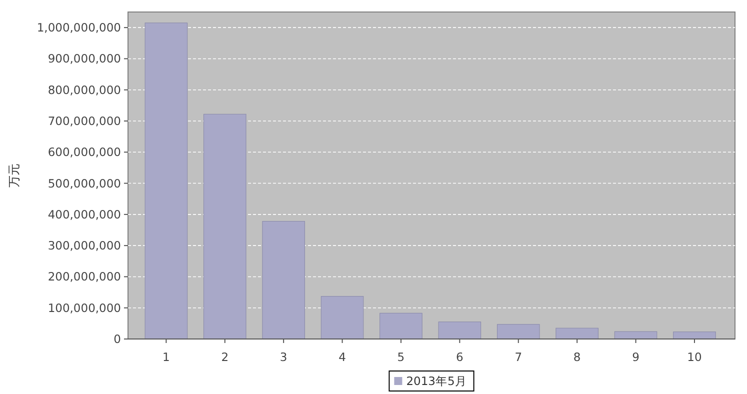 This screenshot has width=747, height=394. Describe the element at coordinates (84, 214) in the screenshot. I see `y-tick-label: 400,000,000` at that location.